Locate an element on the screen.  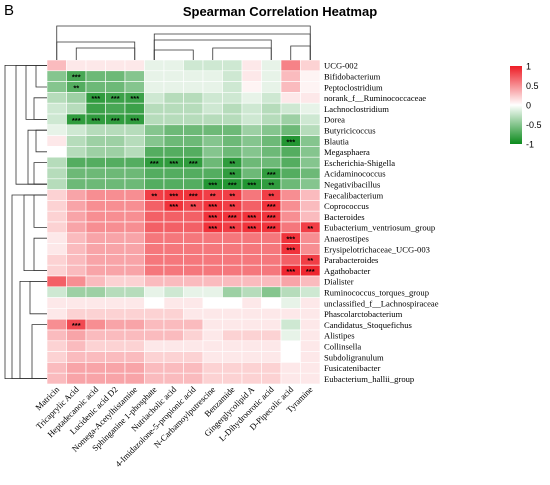
row-label: Bifidobacterium is located at coordinates (352, 77).